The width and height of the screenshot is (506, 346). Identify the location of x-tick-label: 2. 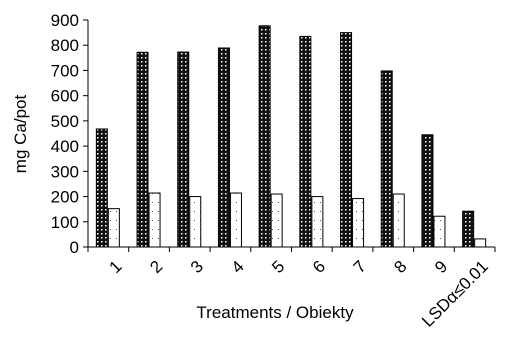
(156, 267).